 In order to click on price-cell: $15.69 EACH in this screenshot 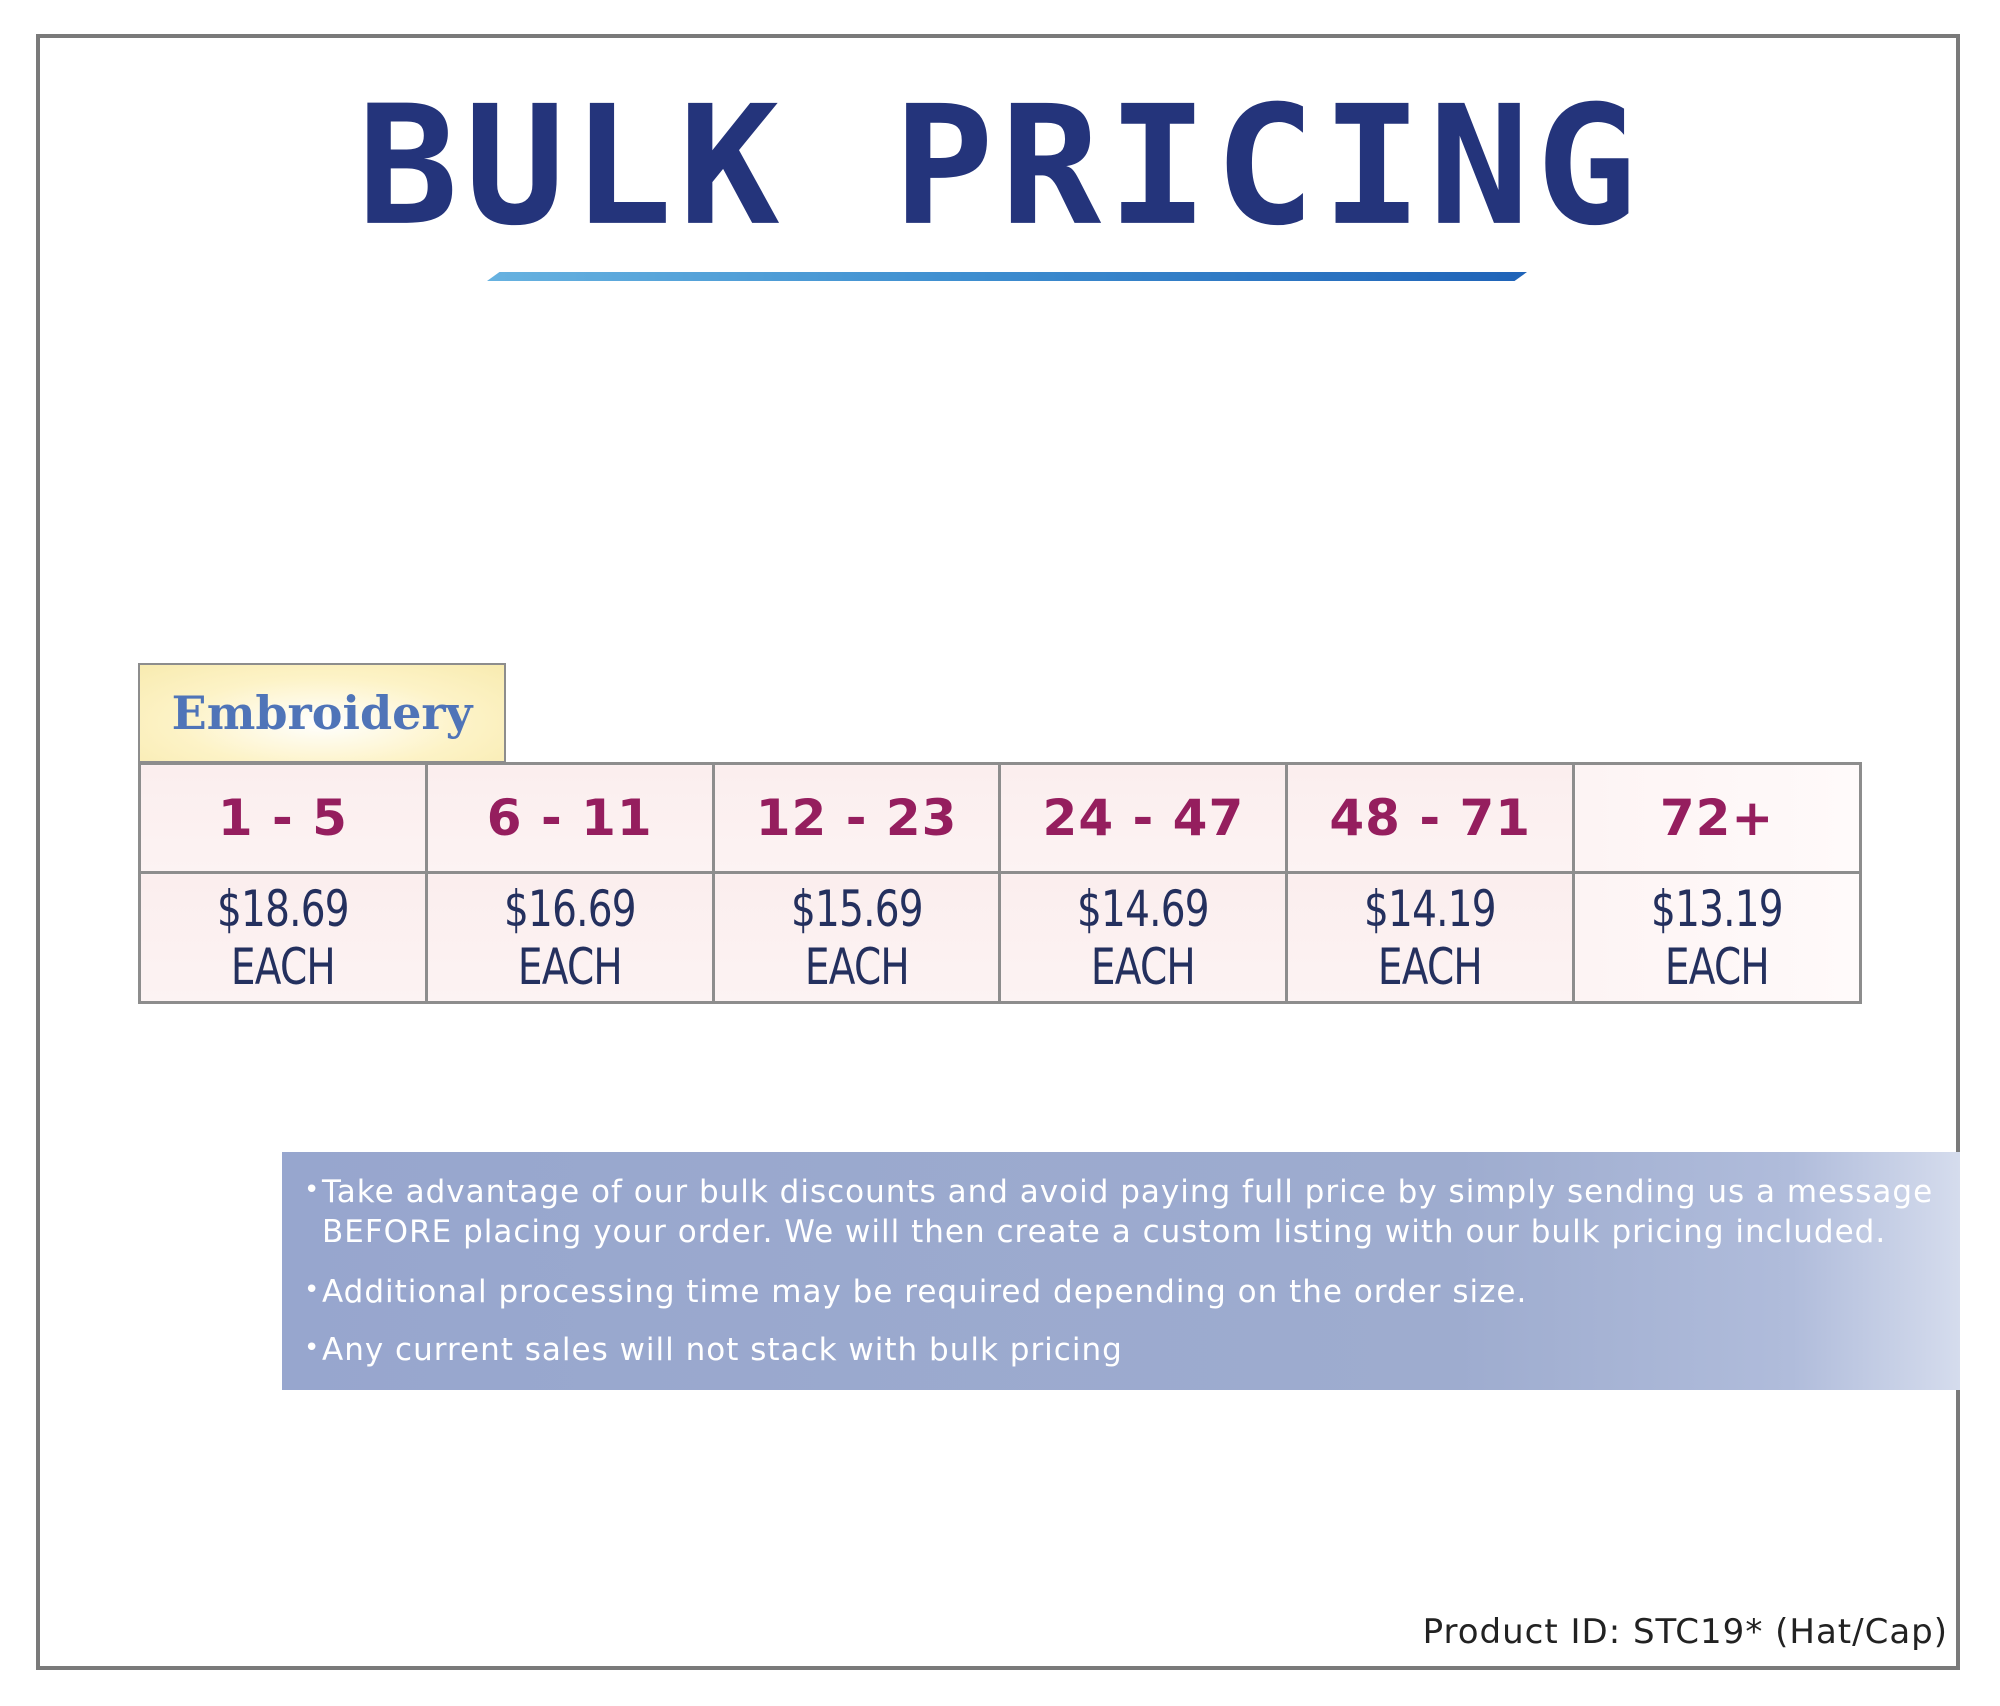, I will do `click(856, 937)`.